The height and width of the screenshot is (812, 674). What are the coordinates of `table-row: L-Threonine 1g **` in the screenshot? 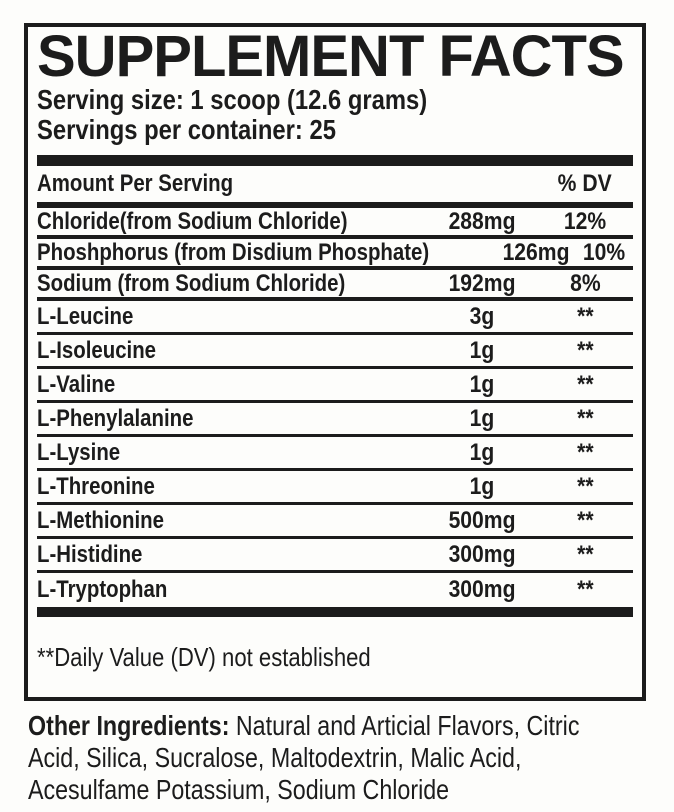 It's located at (335, 488).